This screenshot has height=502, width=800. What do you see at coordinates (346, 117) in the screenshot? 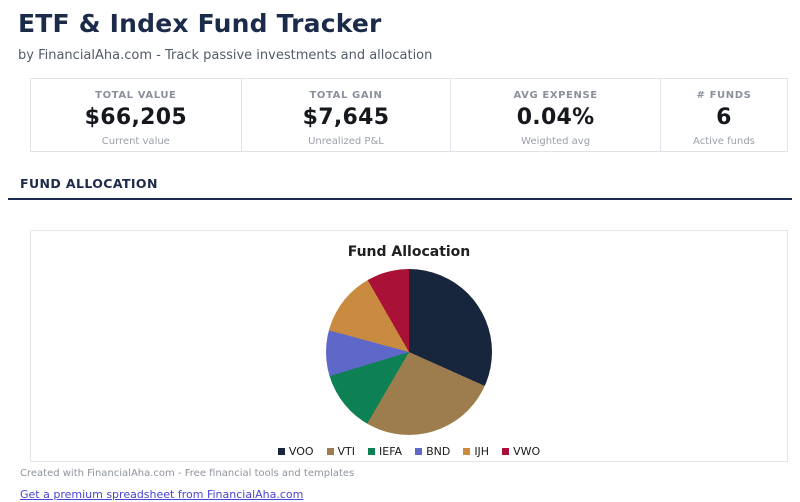
I see `stat-value: $7,645` at bounding box center [346, 117].